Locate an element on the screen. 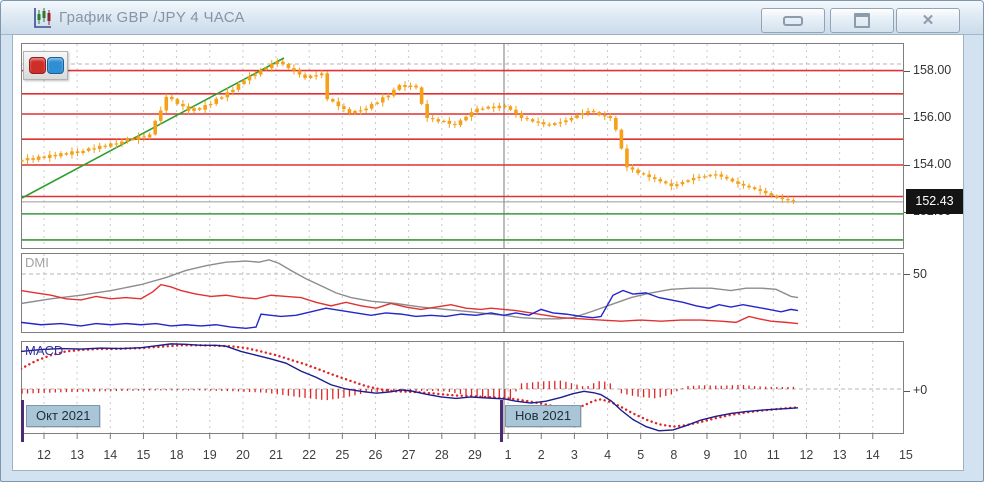 Image resolution: width=984 pixels, height=482 pixels. x-axis-label: 8 is located at coordinates (674, 455).